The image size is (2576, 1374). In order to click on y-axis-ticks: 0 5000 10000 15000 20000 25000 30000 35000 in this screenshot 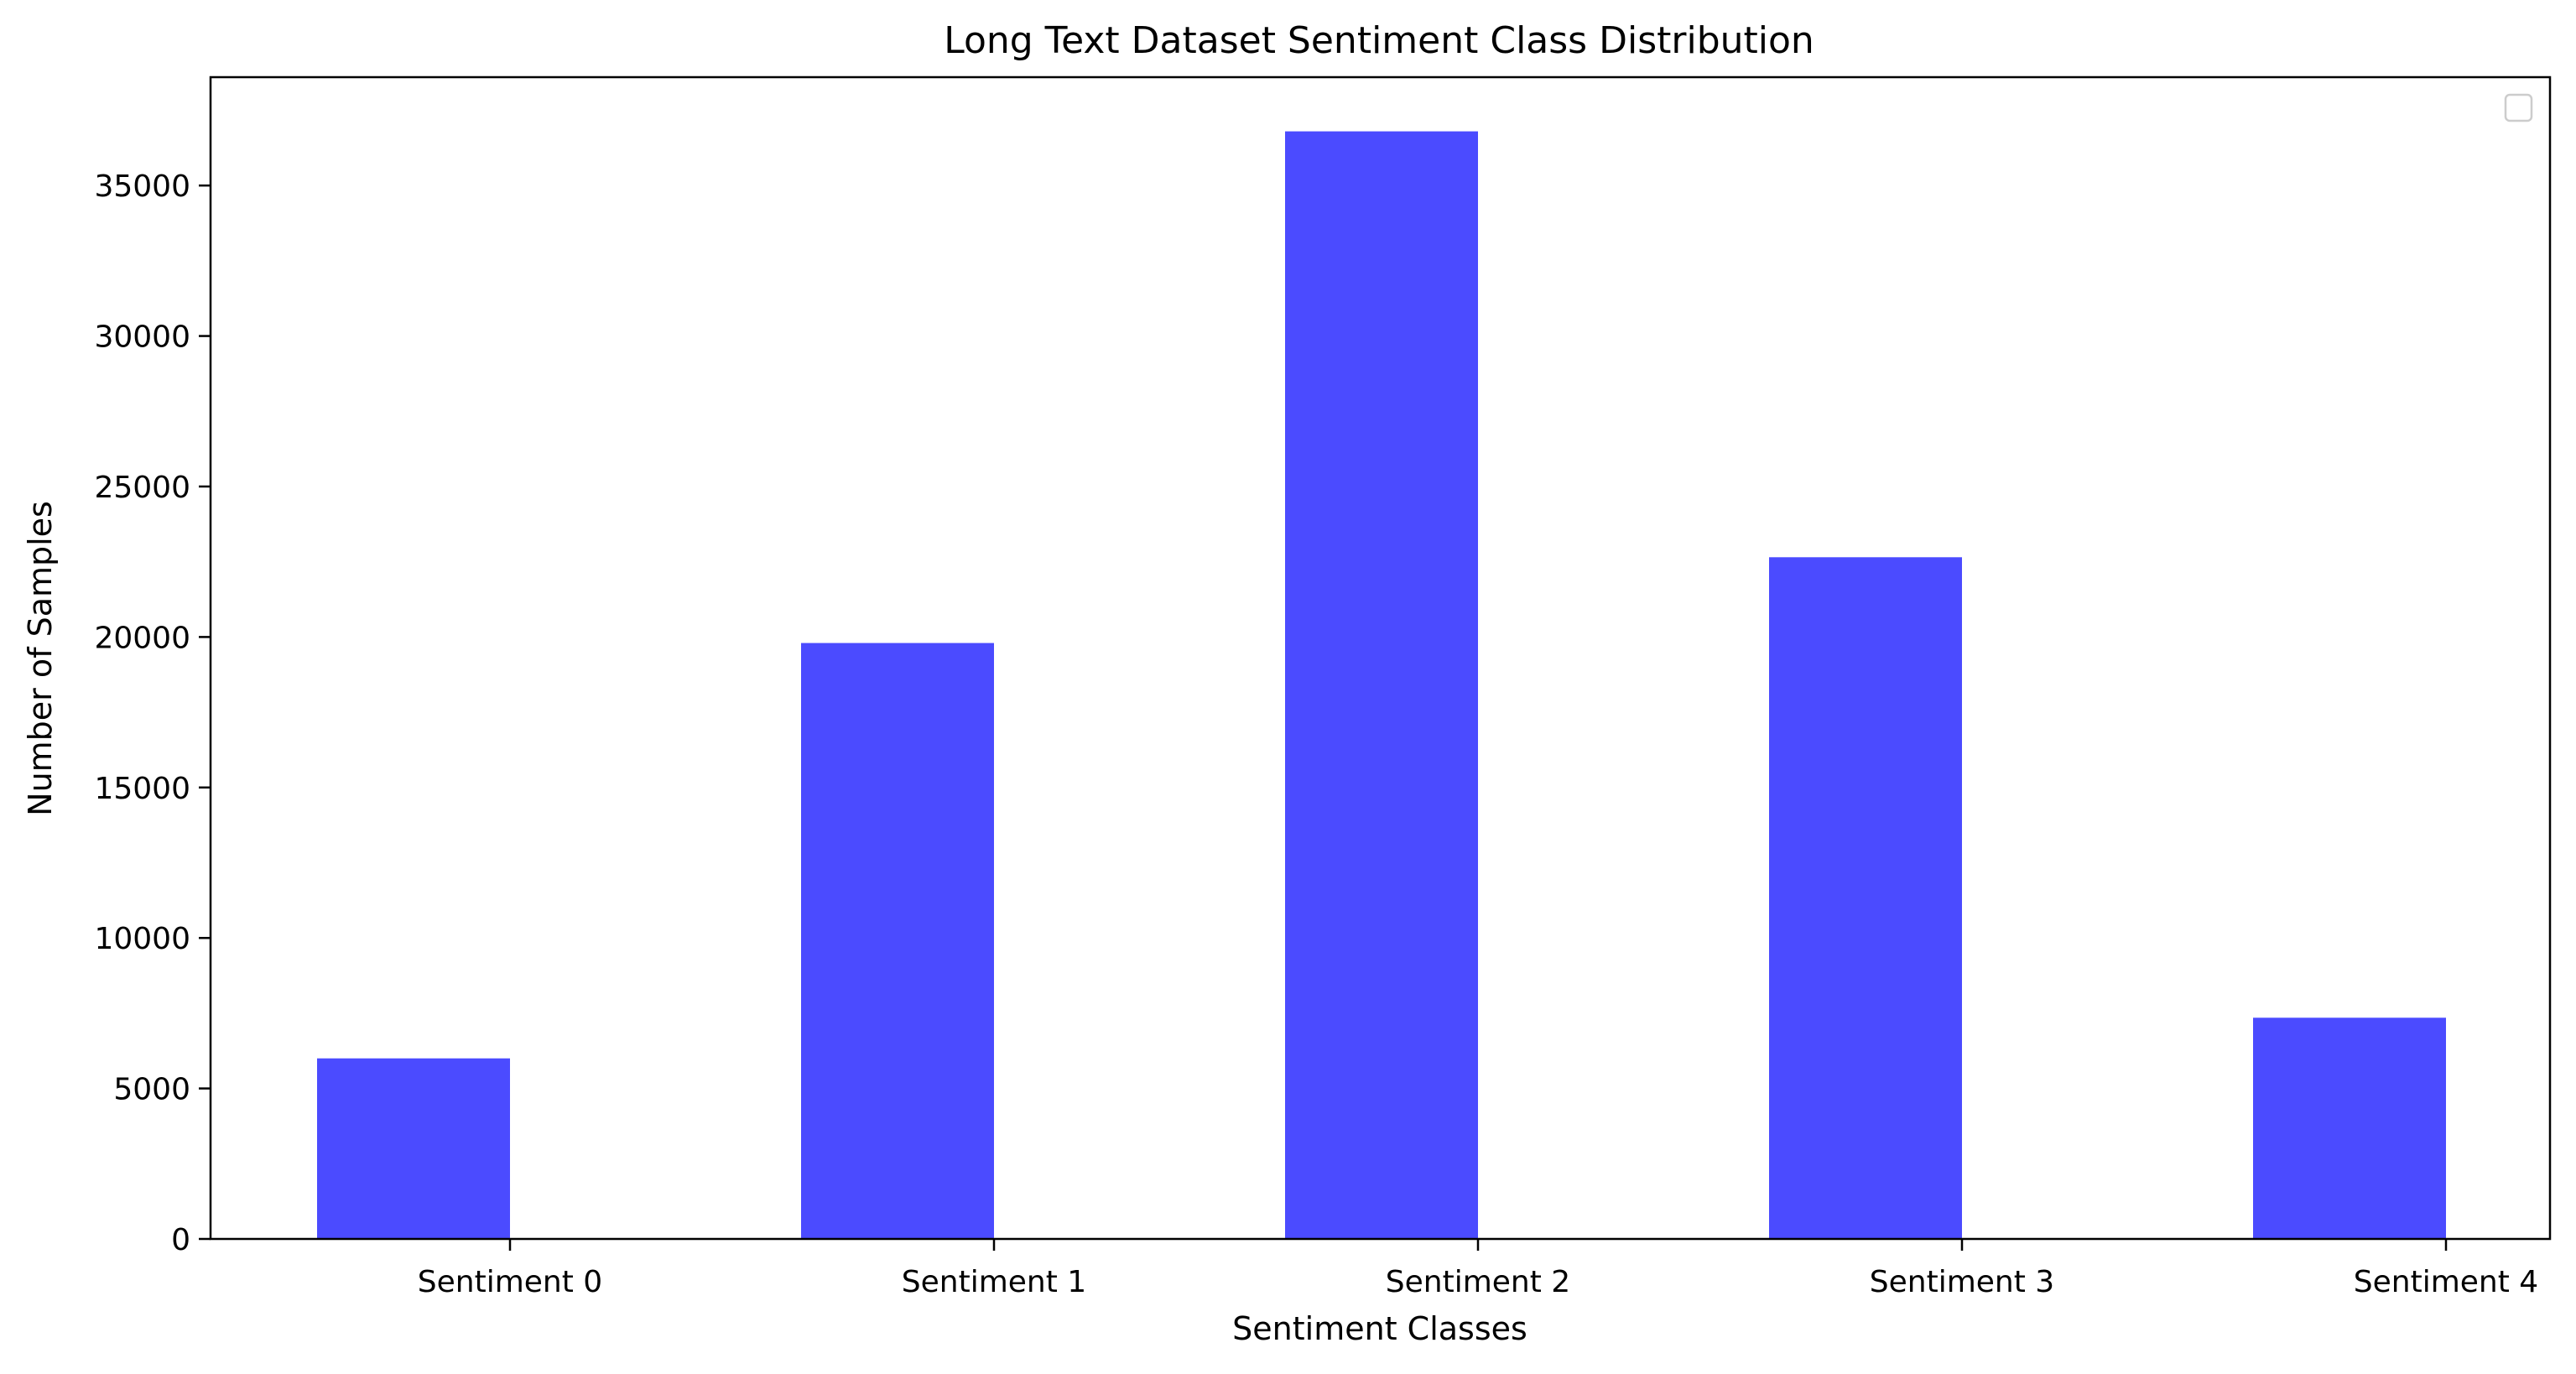, I will do `click(152, 713)`.